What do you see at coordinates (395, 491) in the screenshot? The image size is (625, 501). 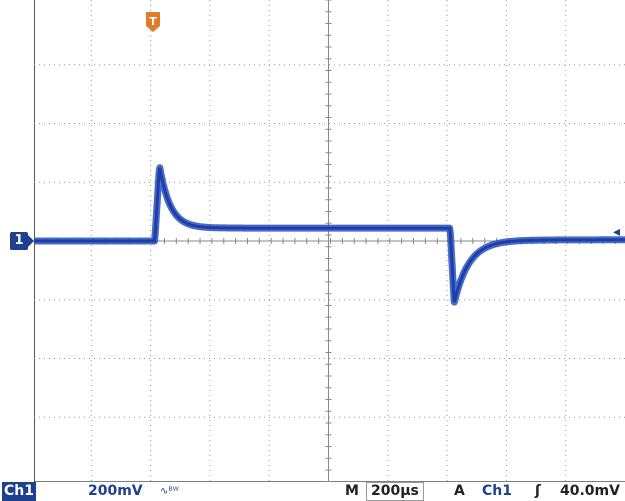 I see `timebase-value: 200µs` at bounding box center [395, 491].